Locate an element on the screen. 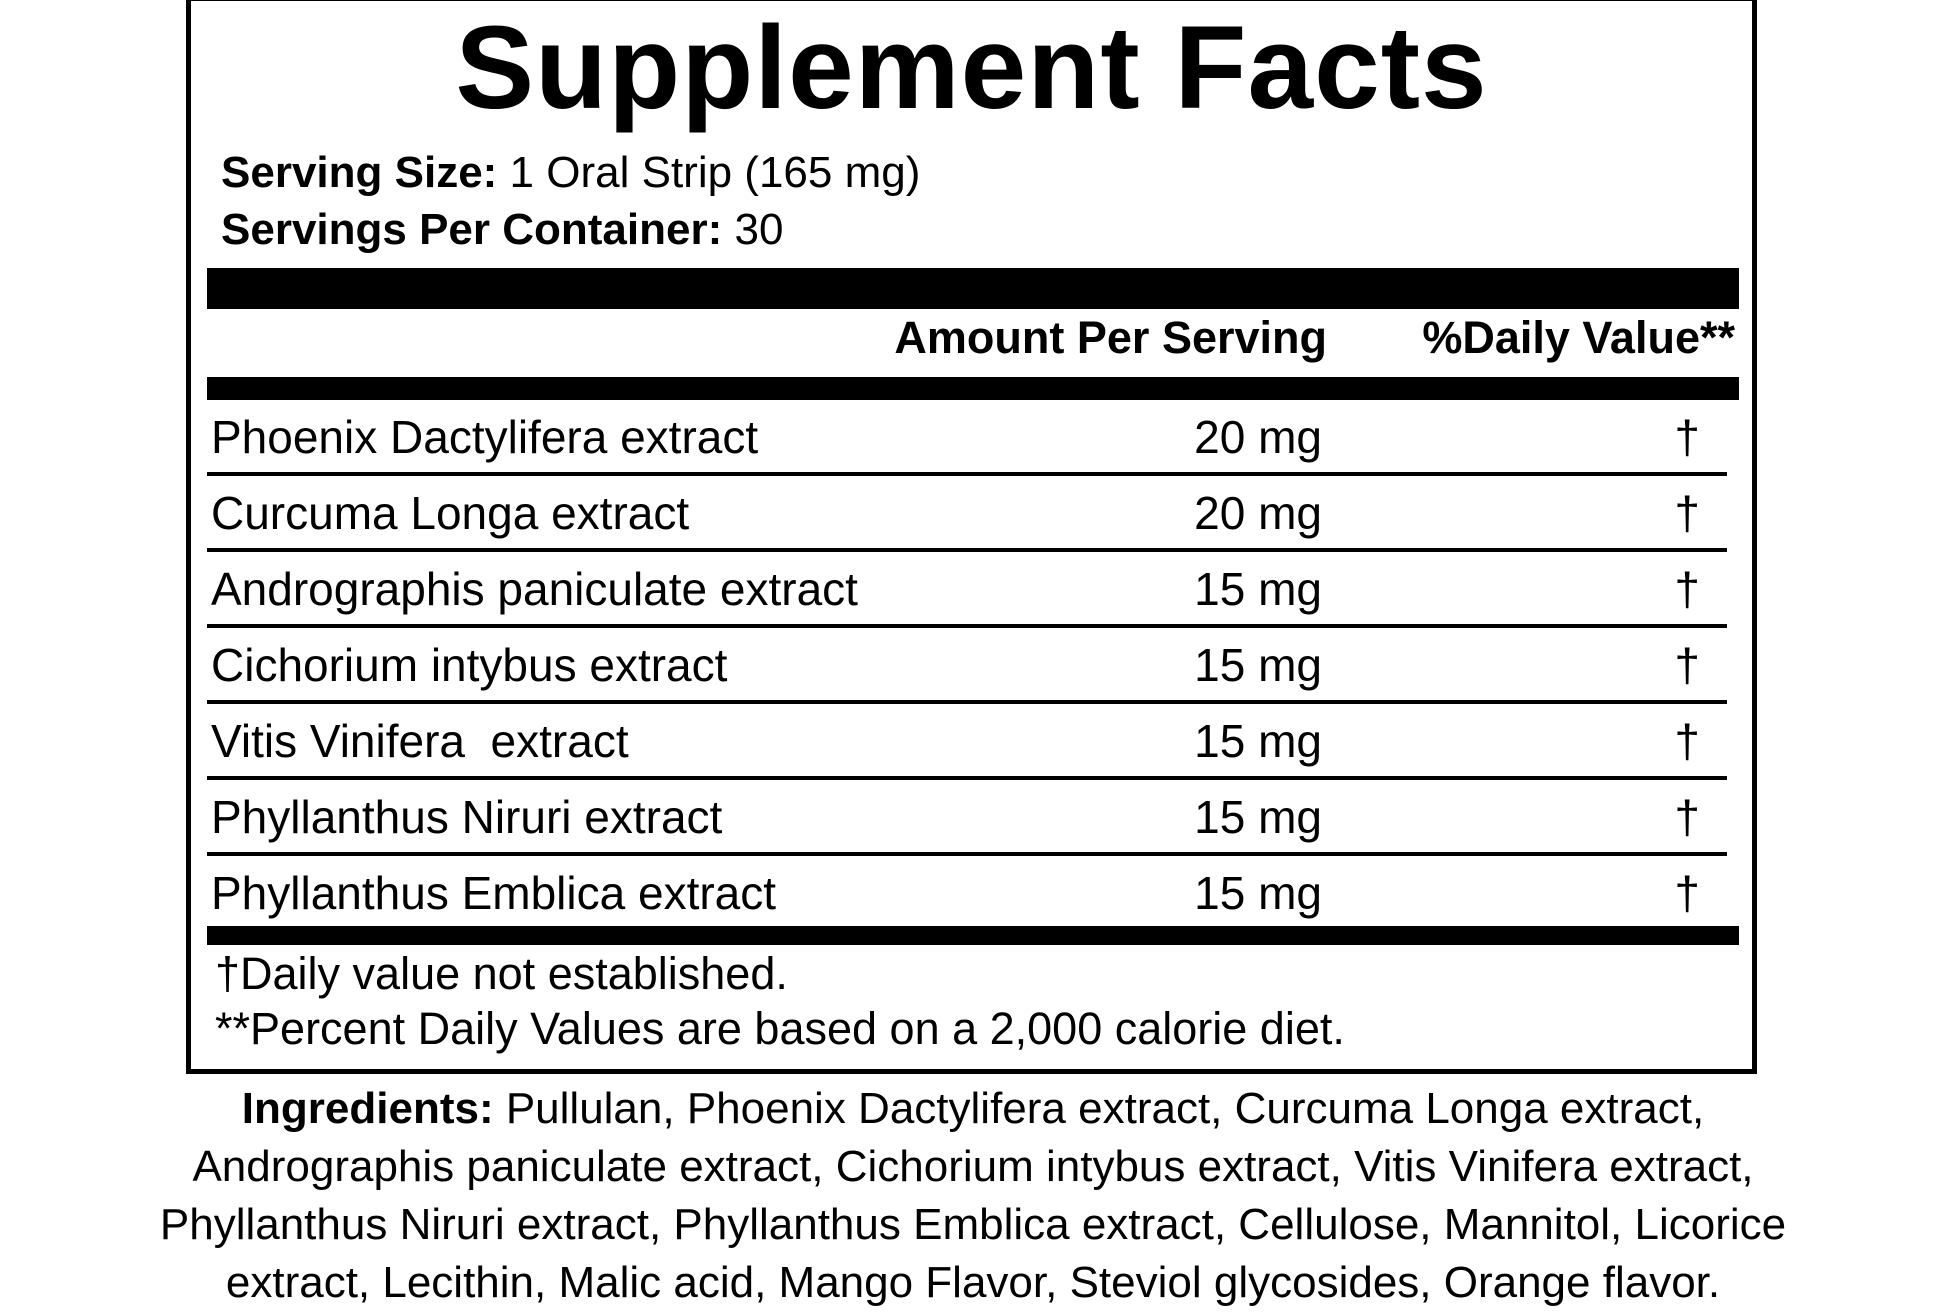 This screenshot has height=1312, width=1946. amount-per-serving-header: Amount Per Serving is located at coordinates (1110, 337).